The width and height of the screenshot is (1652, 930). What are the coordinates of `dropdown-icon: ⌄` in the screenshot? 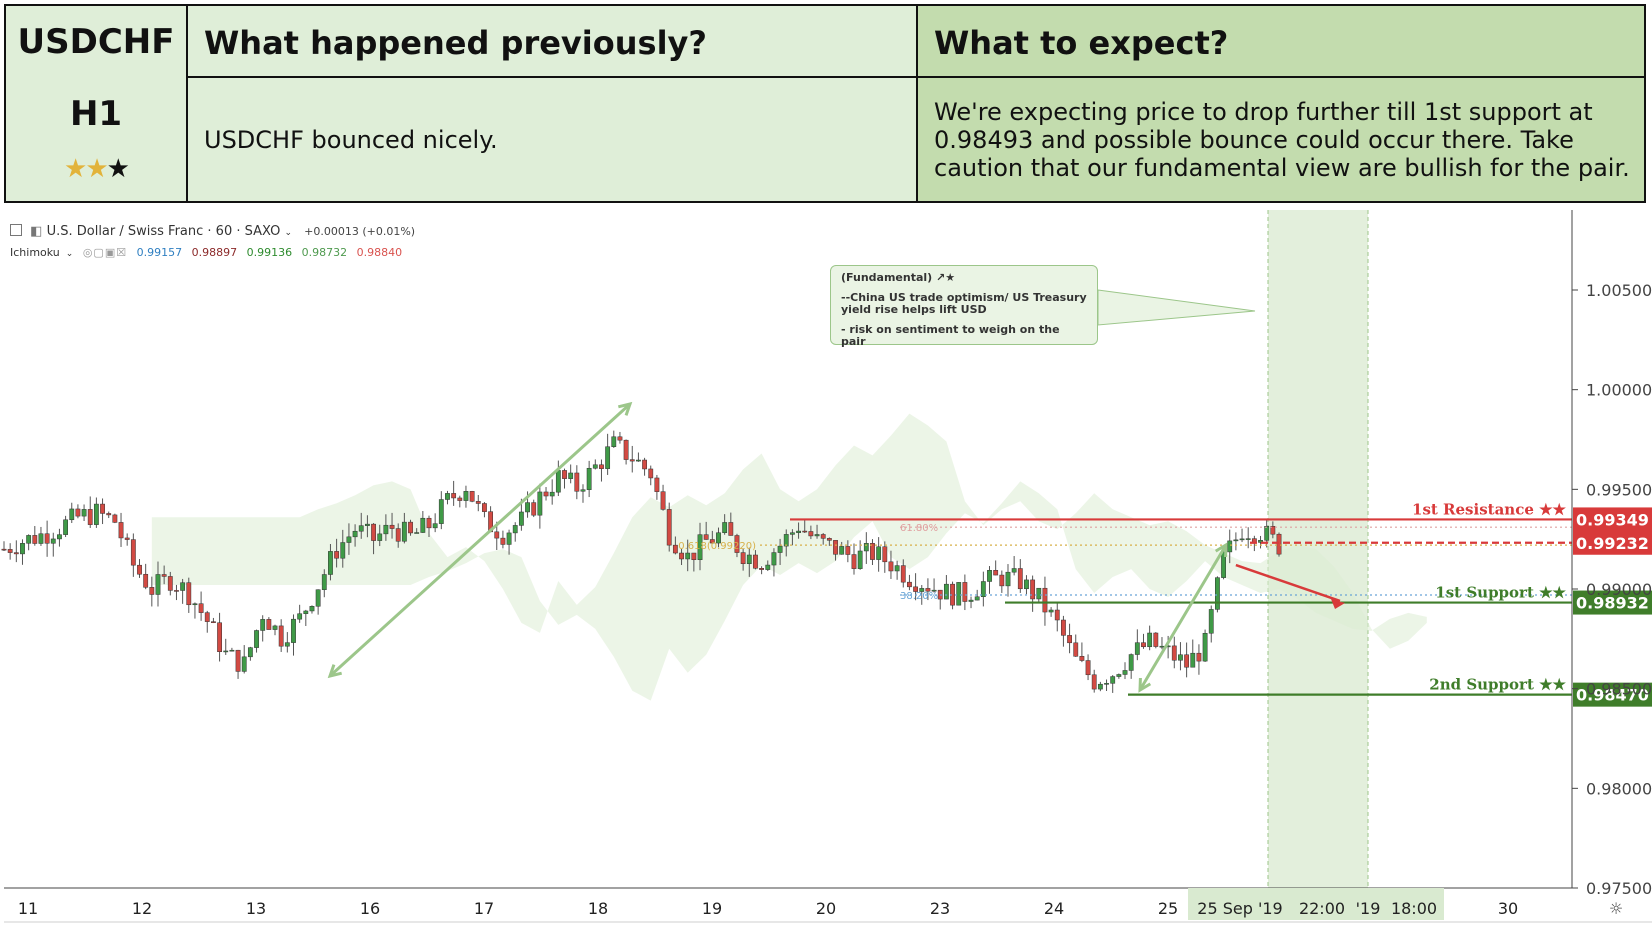 It's located at (69, 254).